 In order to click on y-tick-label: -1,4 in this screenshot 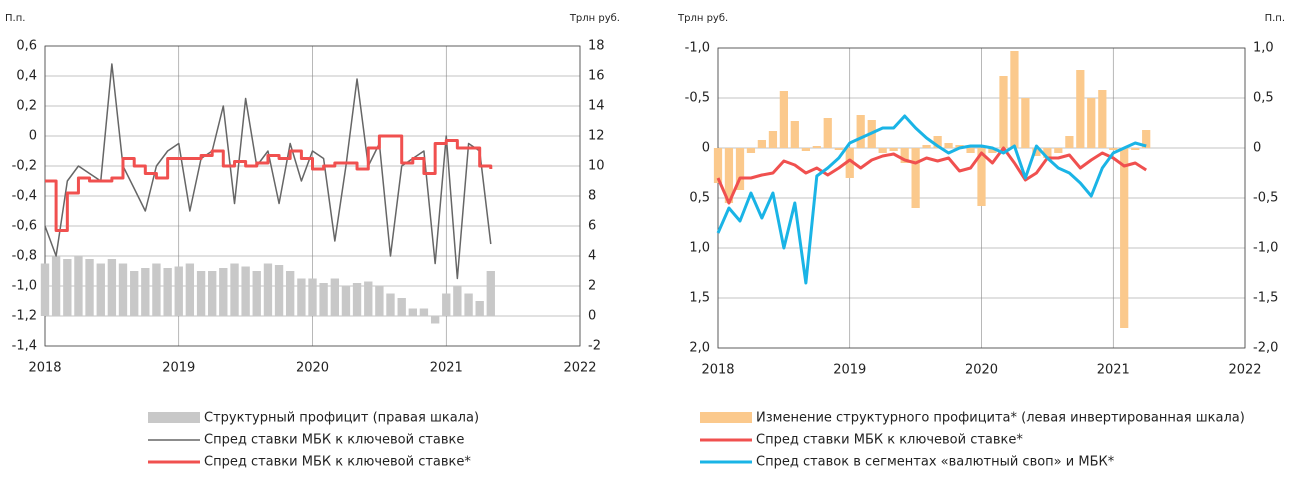, I will do `click(24, 346)`.